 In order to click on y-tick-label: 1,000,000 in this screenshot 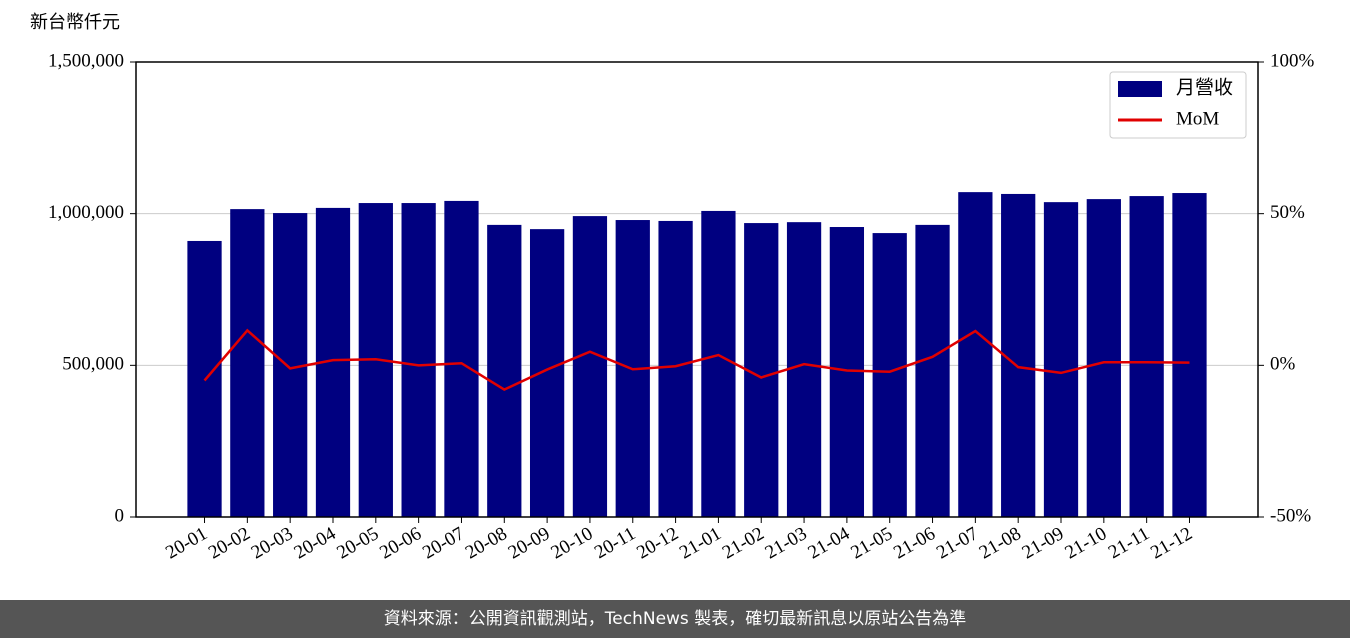, I will do `click(86, 212)`.